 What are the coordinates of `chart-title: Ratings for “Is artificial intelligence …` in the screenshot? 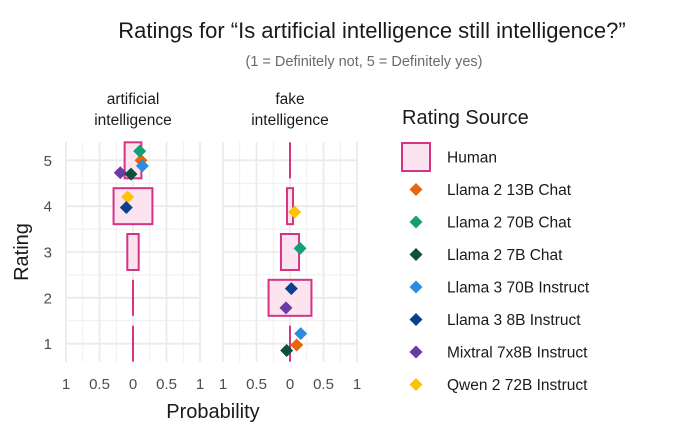 It's located at (371, 30).